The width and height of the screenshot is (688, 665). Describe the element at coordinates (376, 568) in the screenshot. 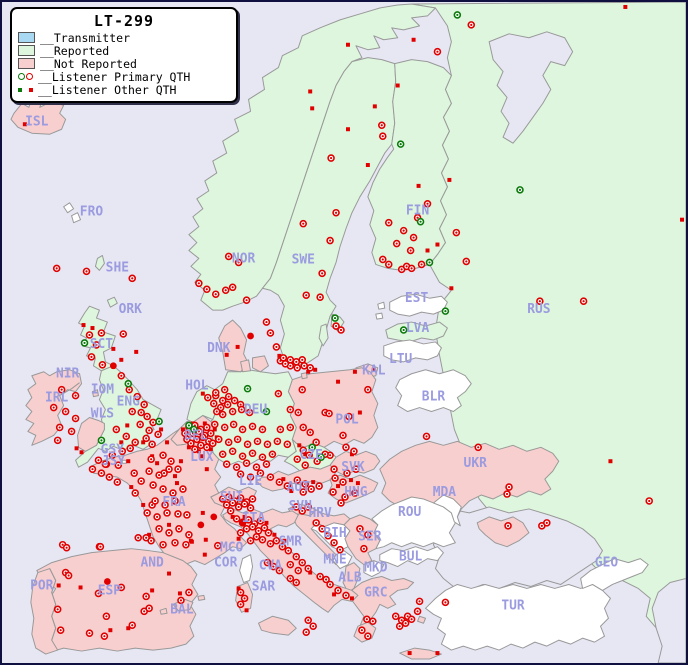

I see `country-label-mkd: MKD` at that location.